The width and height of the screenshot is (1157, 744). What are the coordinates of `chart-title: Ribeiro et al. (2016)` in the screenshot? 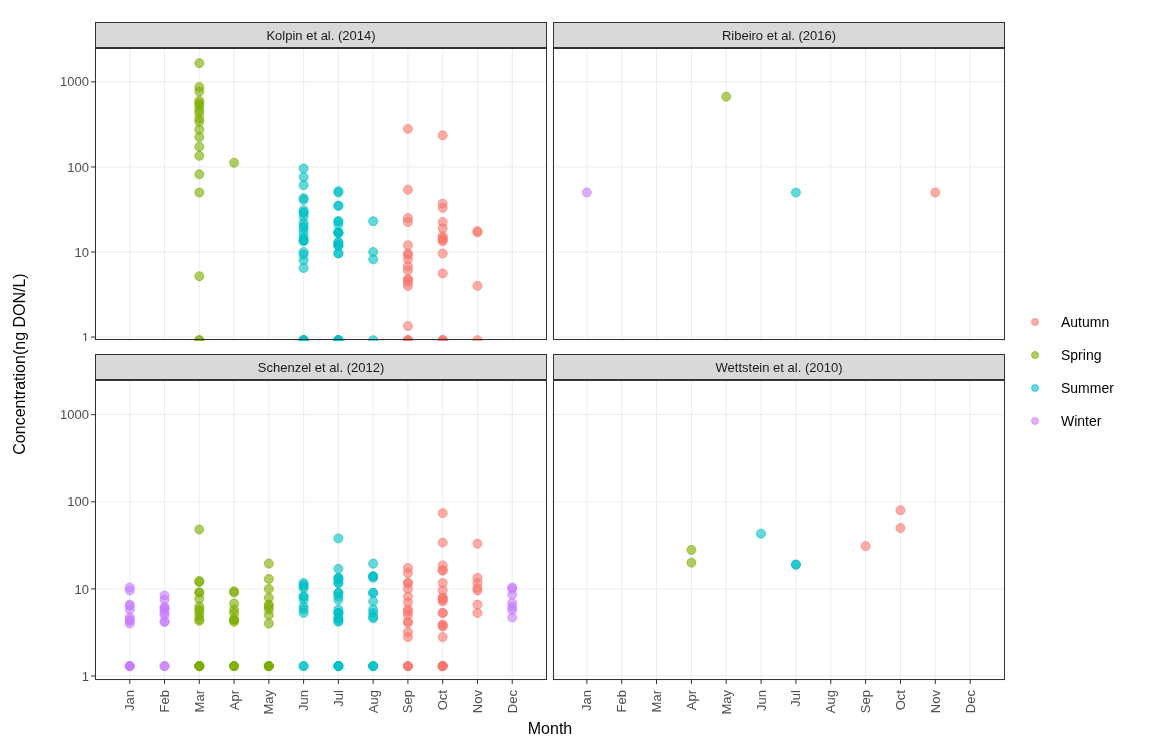 It's located at (779, 35).